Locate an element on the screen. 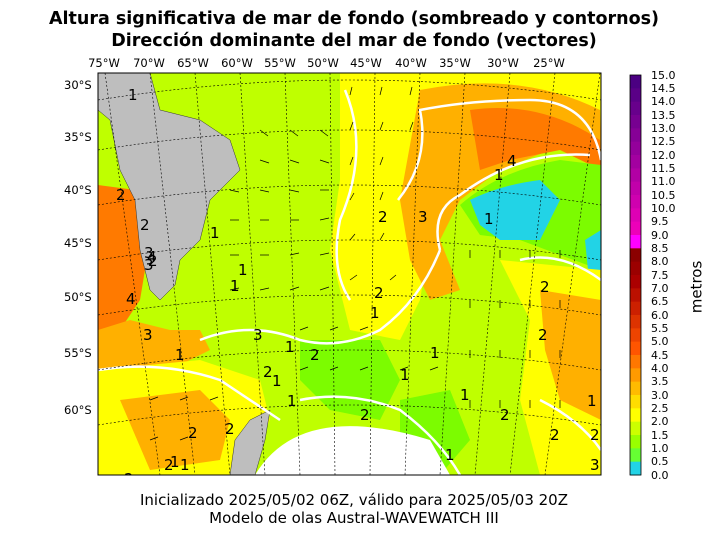 The width and height of the screenshot is (708, 537). colorbar-tick-label: 11.0 is located at coordinates (663, 182).